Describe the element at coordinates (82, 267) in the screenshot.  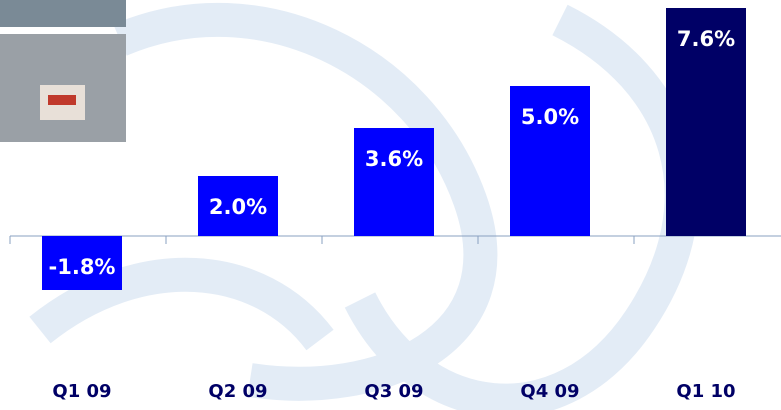
I see `value-label: -1.8%` at that location.